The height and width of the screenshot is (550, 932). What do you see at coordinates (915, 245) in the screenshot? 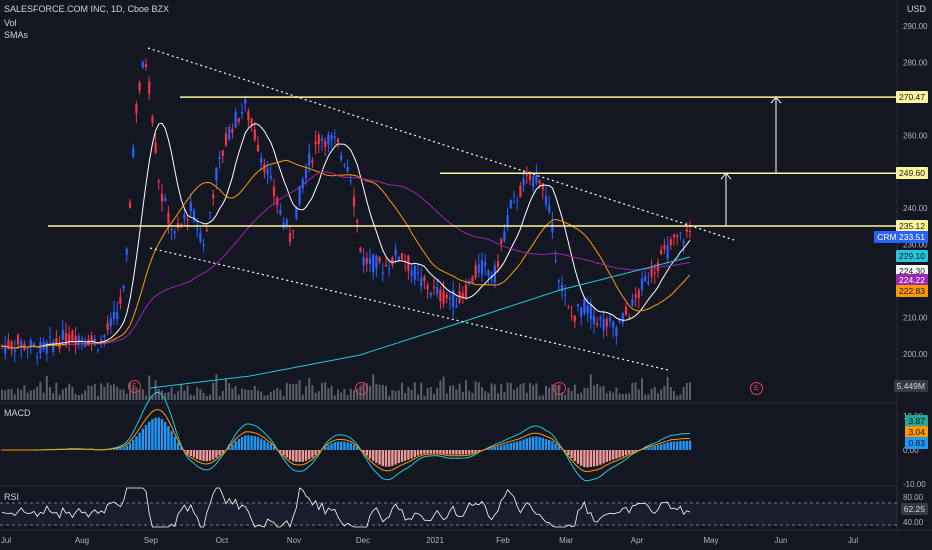
I see `price-axis-tick: 230.00` at bounding box center [915, 245].